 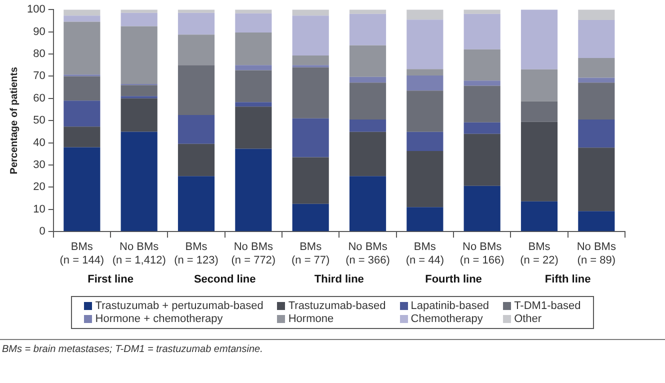 I want to click on legend-label: Trastuzumab + pertuzumab-based, so click(x=179, y=306).